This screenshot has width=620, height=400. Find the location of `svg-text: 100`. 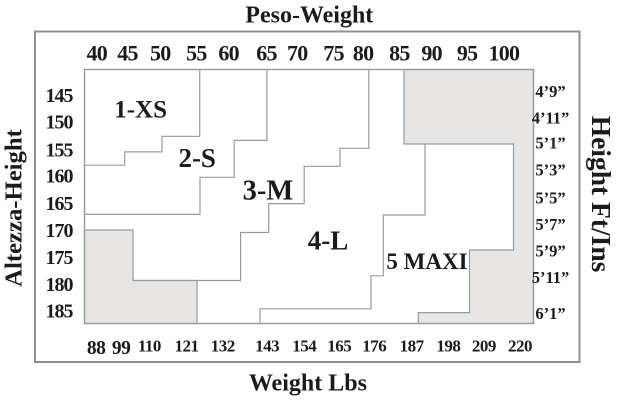

svg-text: 100 is located at coordinates (505, 53).